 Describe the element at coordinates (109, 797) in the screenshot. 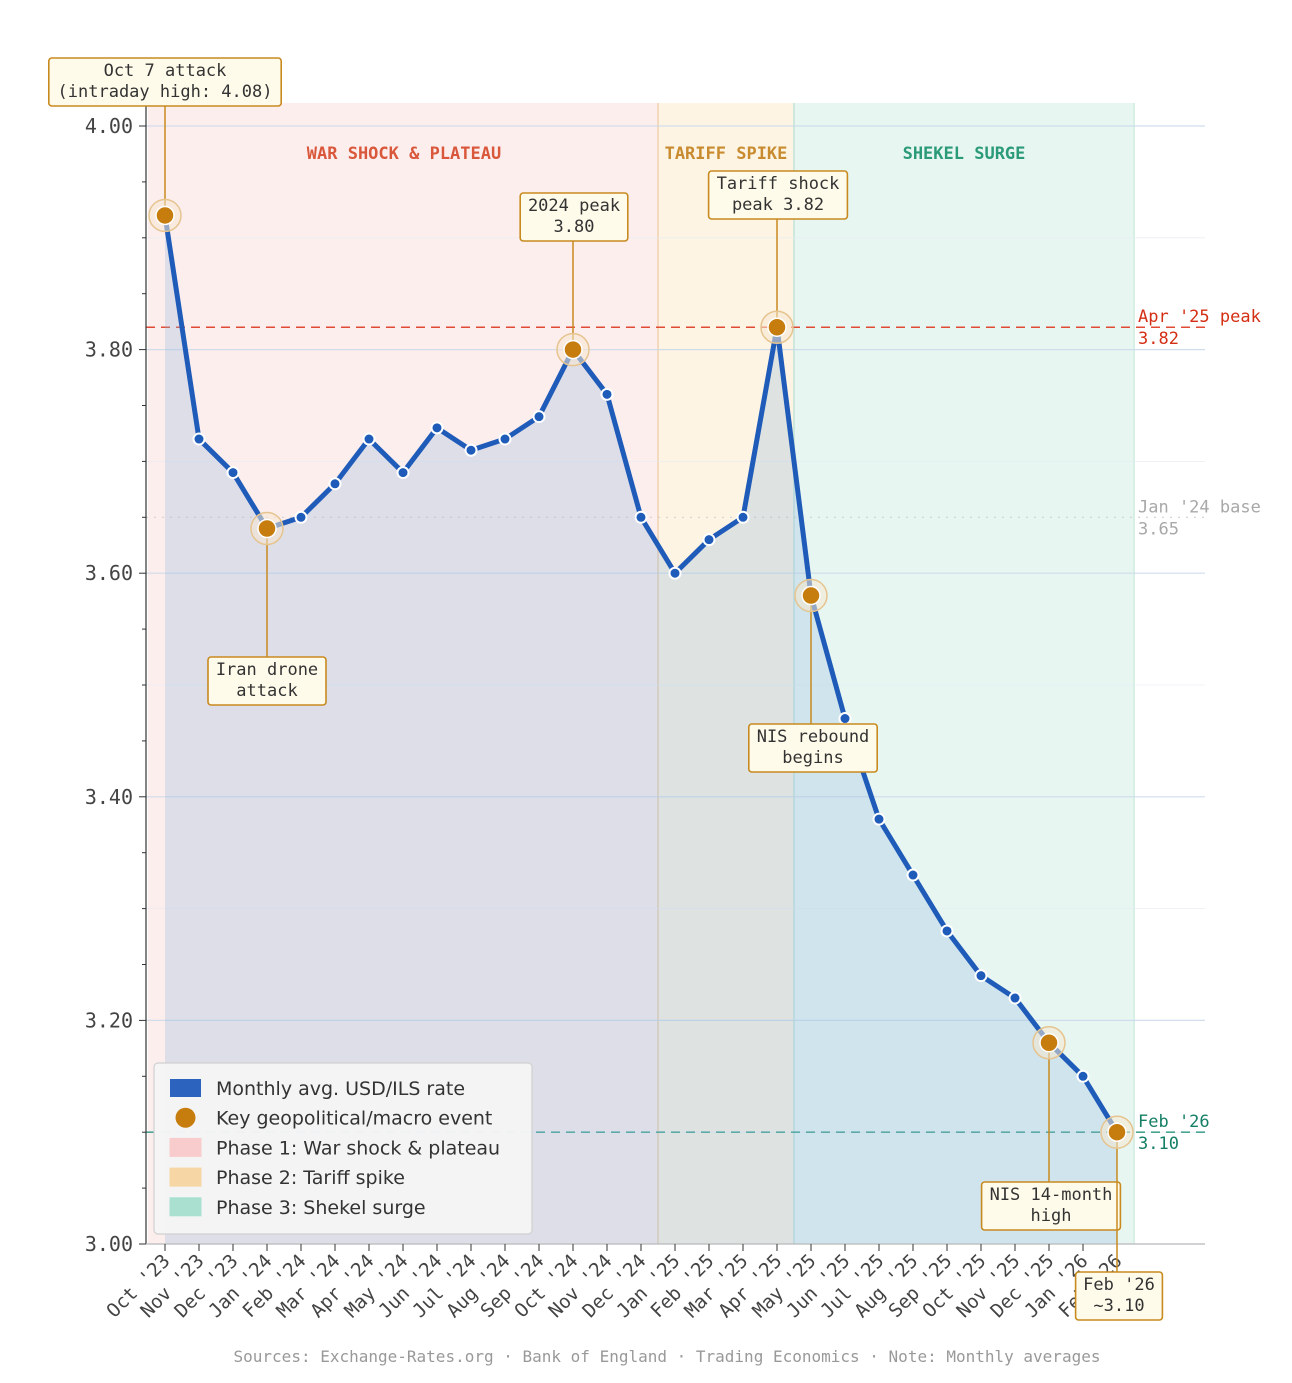

I see `y-tick-label: 3.40` at that location.